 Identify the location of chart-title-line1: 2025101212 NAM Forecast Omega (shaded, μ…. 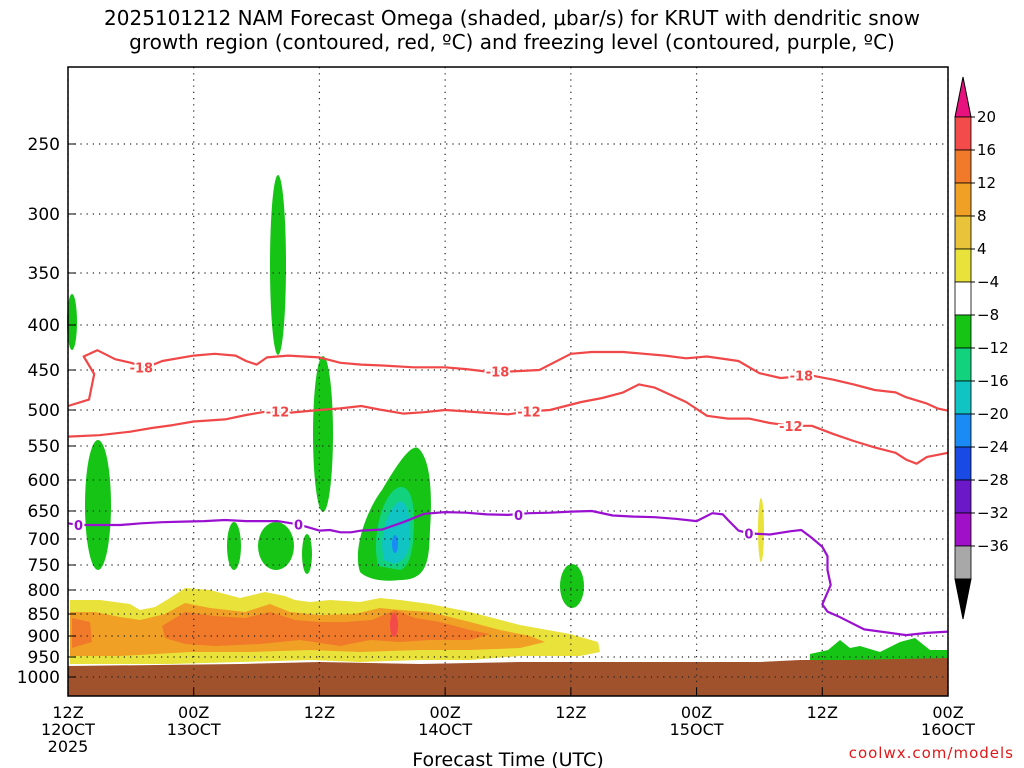
(512, 18).